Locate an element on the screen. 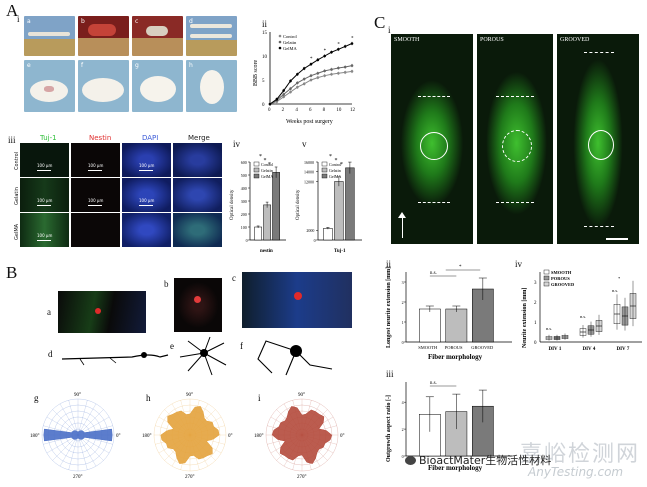  box-y-tick: 2 is located at coordinates (535, 303).